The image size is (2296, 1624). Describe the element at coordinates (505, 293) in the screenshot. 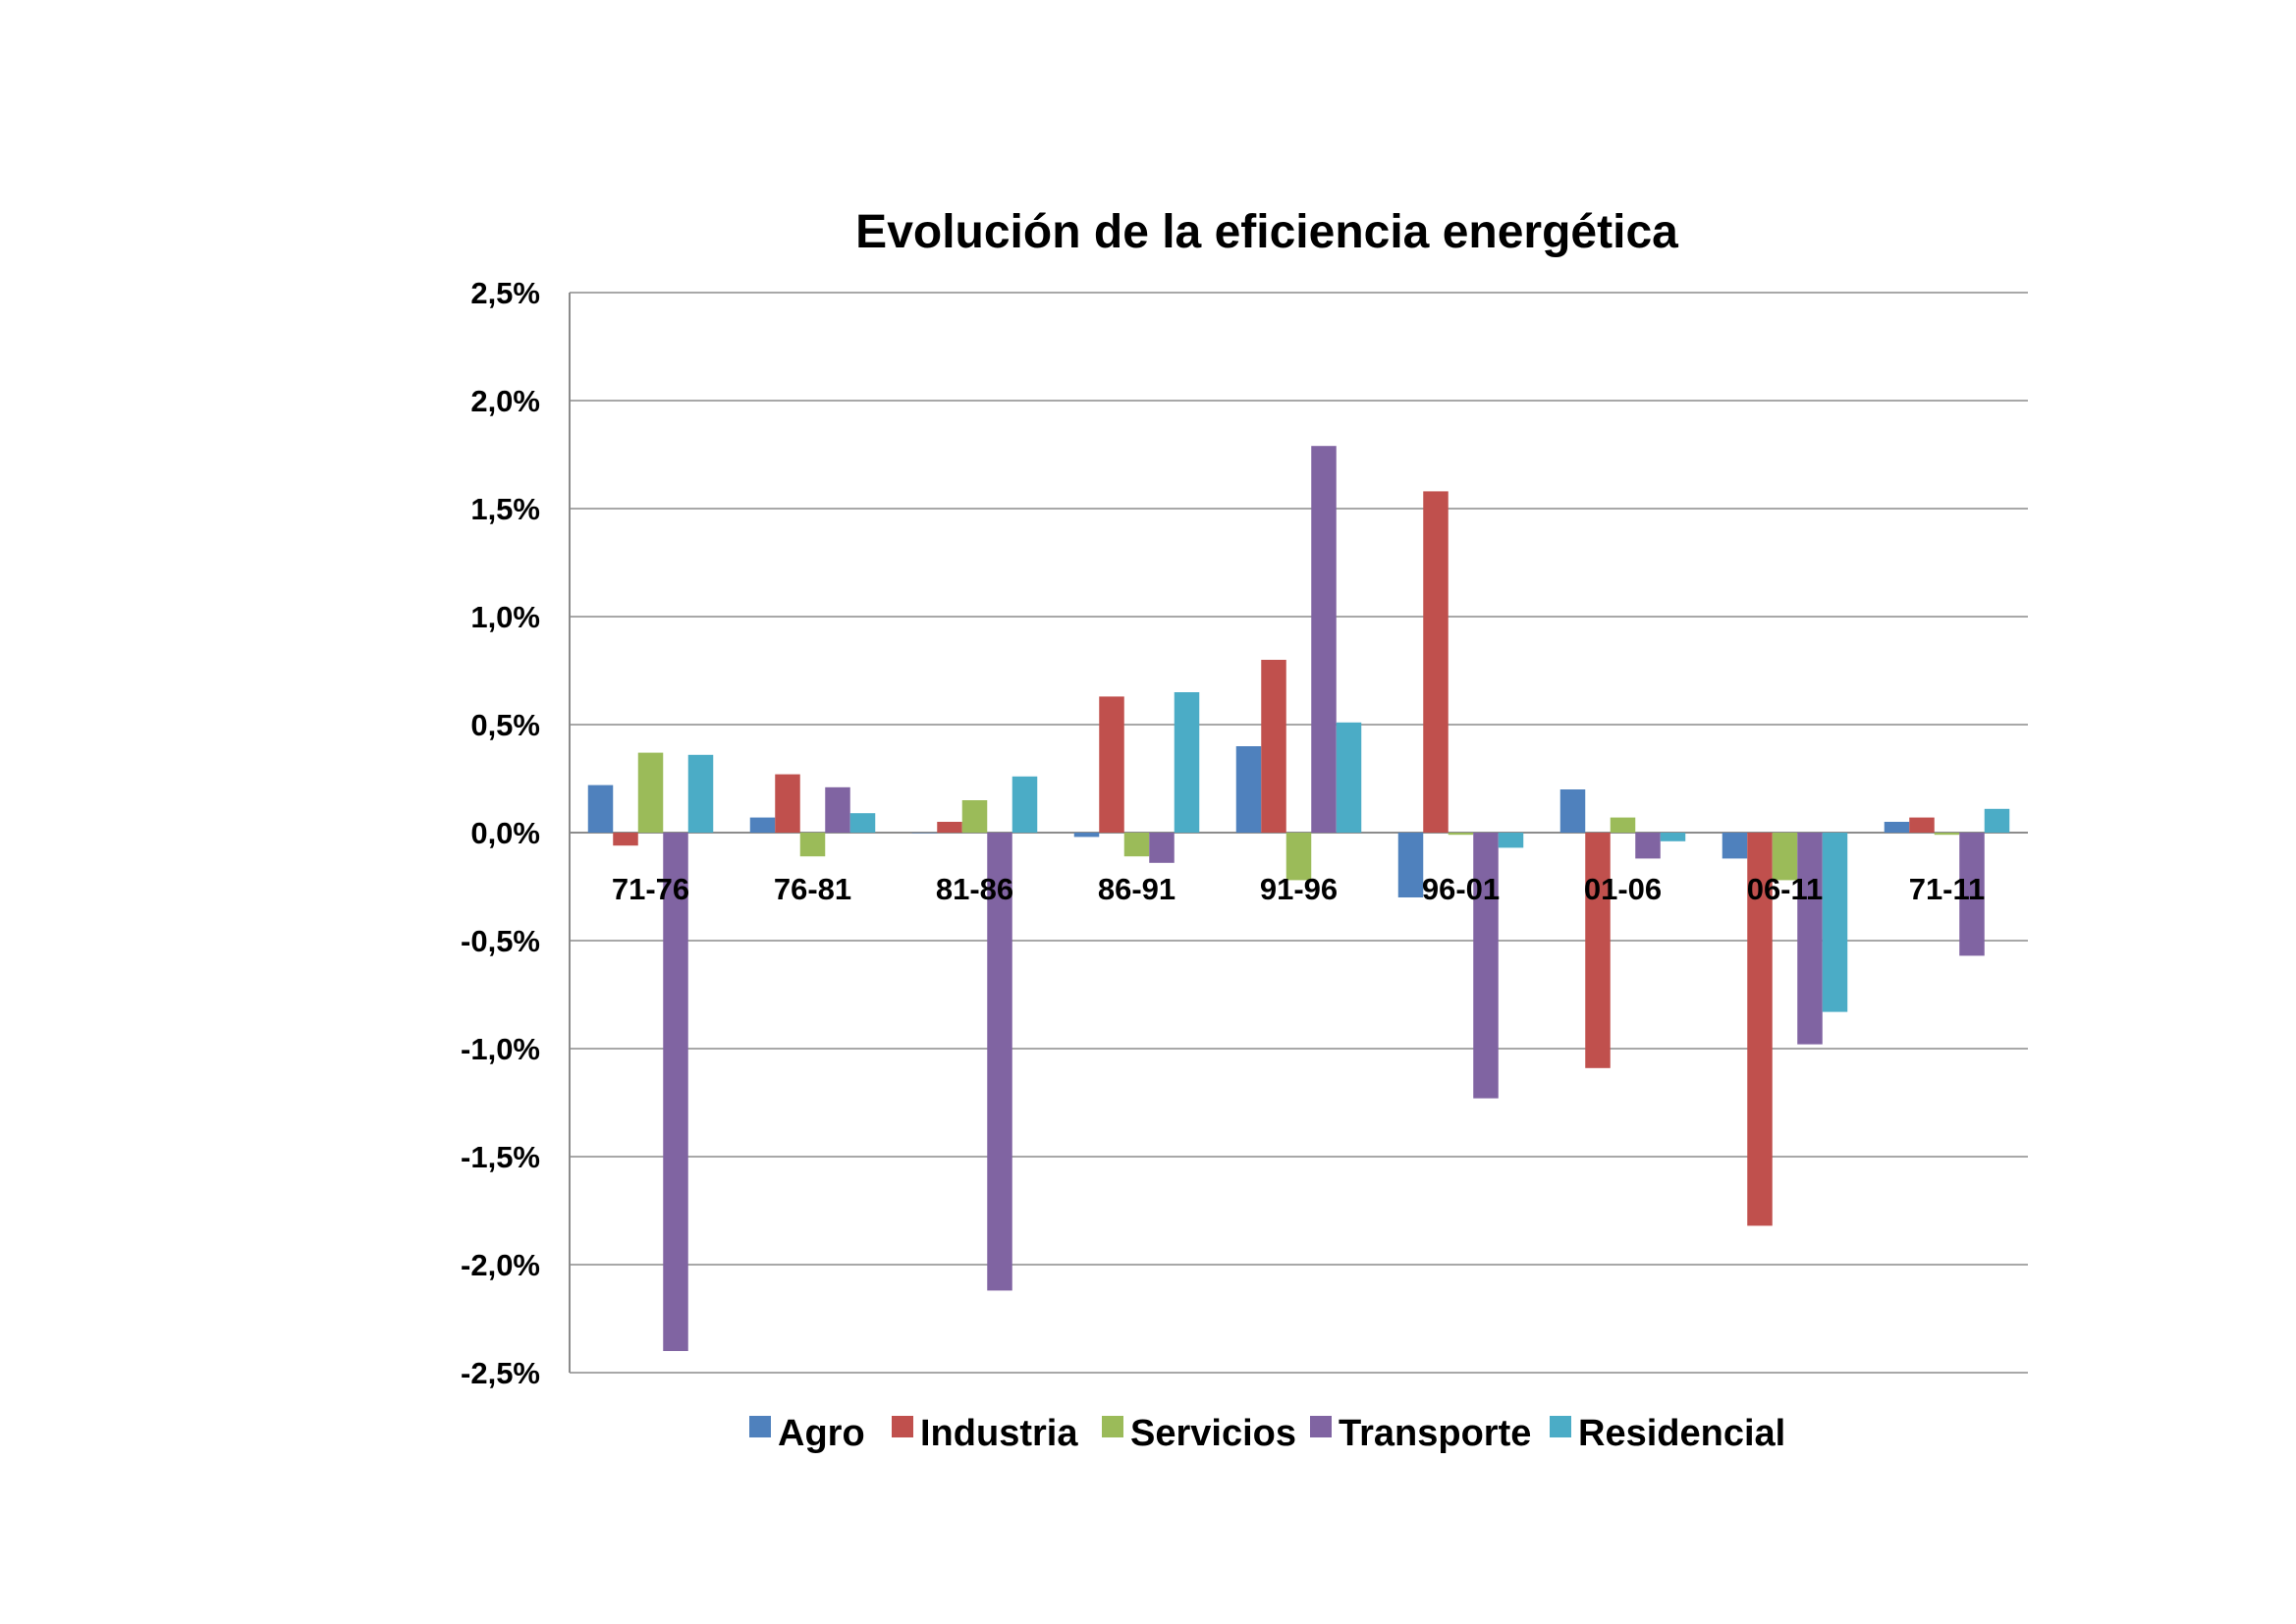

I see `y-tick-label: 2,5%` at that location.